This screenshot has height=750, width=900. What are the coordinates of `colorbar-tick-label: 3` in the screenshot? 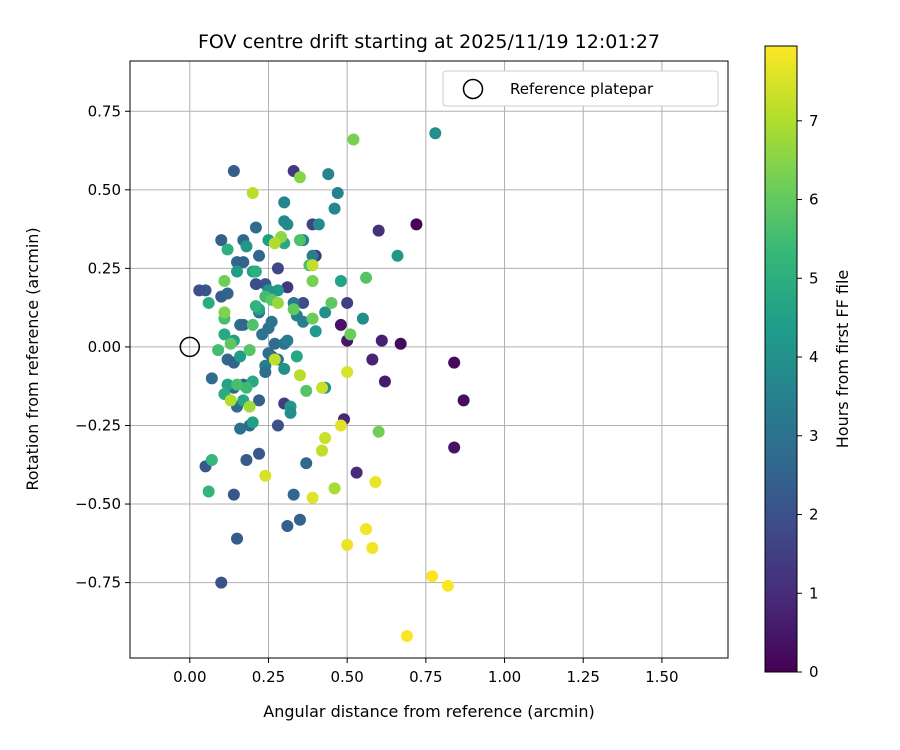 It's located at (814, 436).